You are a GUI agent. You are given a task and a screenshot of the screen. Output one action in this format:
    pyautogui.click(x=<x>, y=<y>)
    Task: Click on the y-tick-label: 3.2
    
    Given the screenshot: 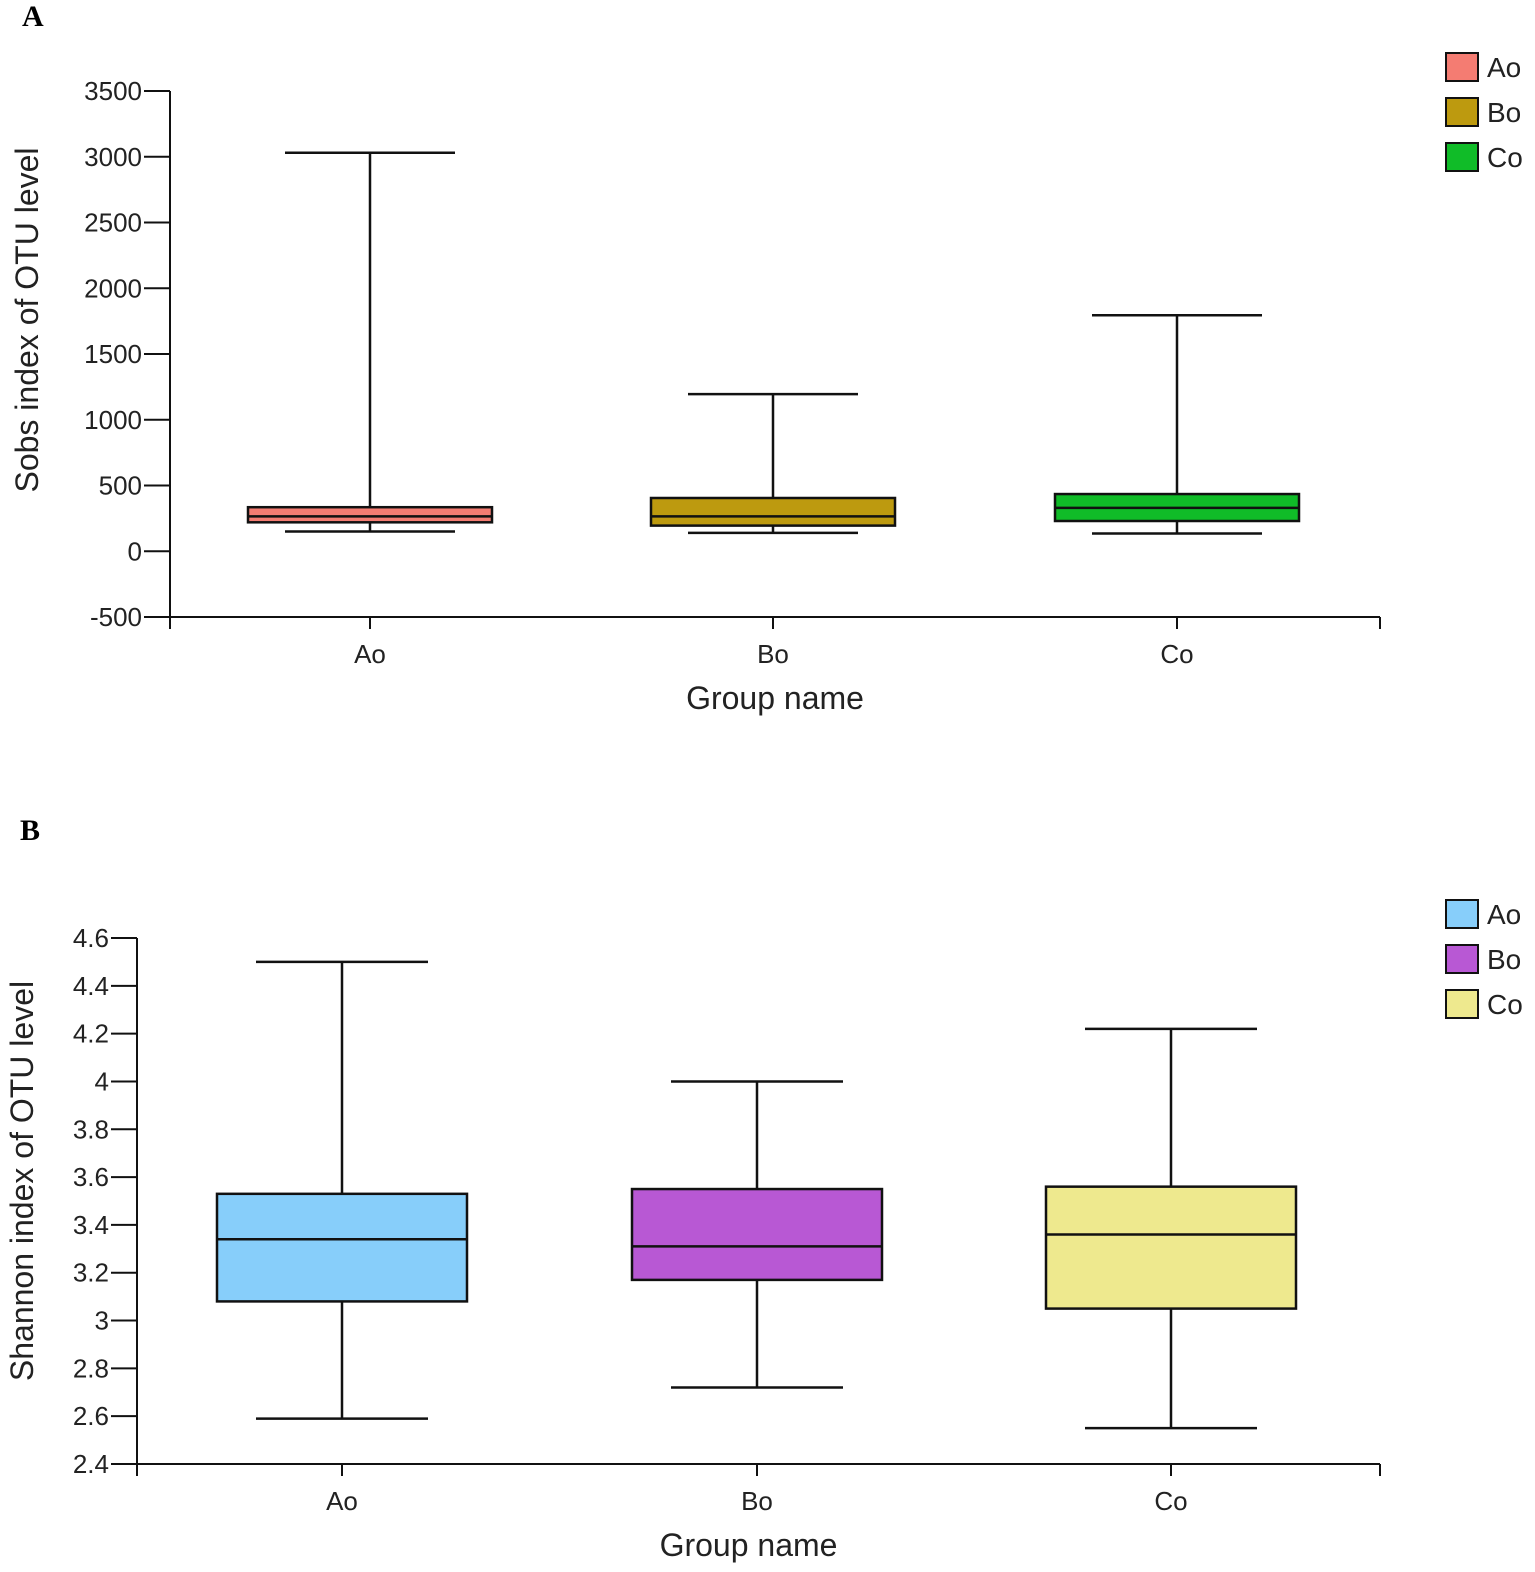 What is the action you would take?
    pyautogui.click(x=91, y=1273)
    